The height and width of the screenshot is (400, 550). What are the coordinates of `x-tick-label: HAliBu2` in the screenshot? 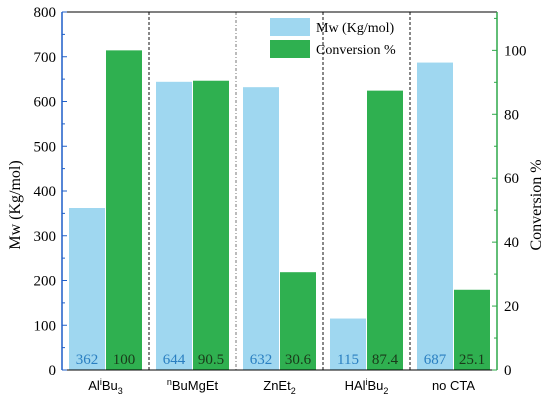 It's located at (367, 386).